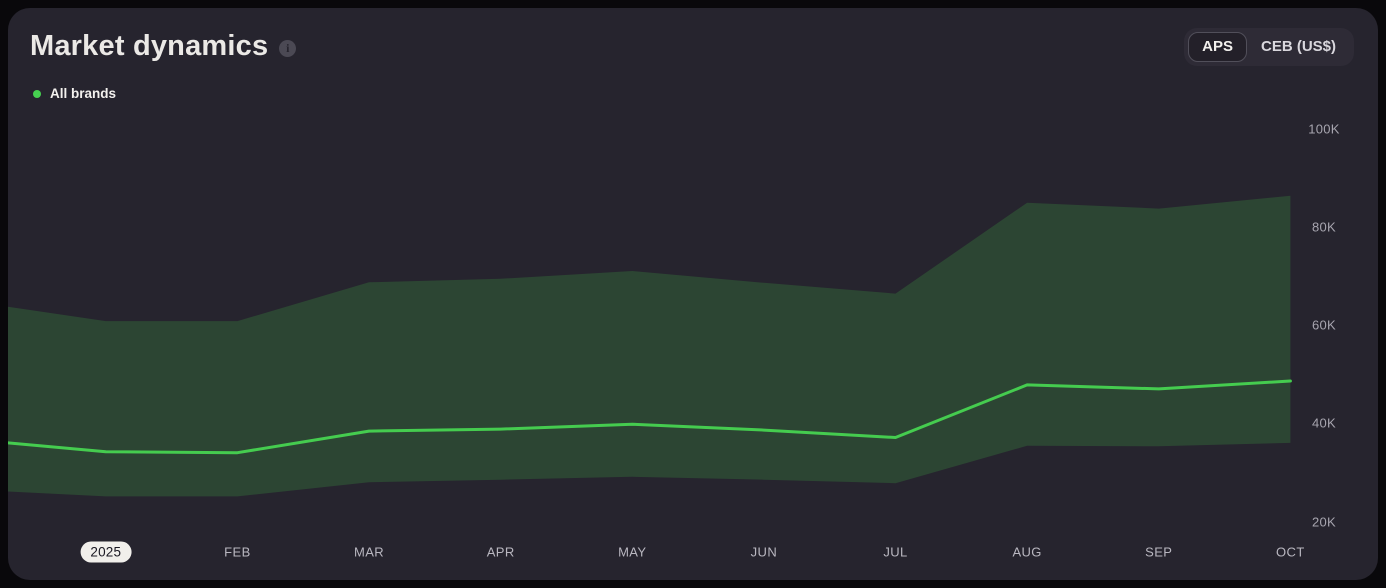 Image resolution: width=1386 pixels, height=588 pixels. I want to click on unit-toggle: APS CEB (US$), so click(1269, 47).